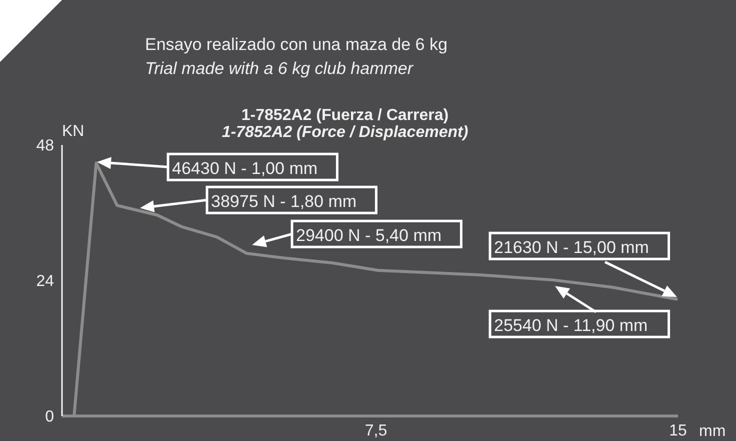 This screenshot has width=736, height=441. I want to click on y-tick-label: 24, so click(45, 281).